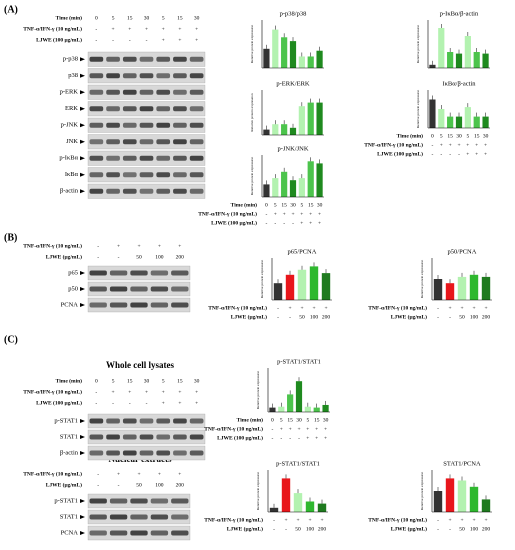 This screenshot has height=550, width=515. Describe the element at coordinates (69, 92) in the screenshot. I see `blot-row-label: p-ERK` at that location.